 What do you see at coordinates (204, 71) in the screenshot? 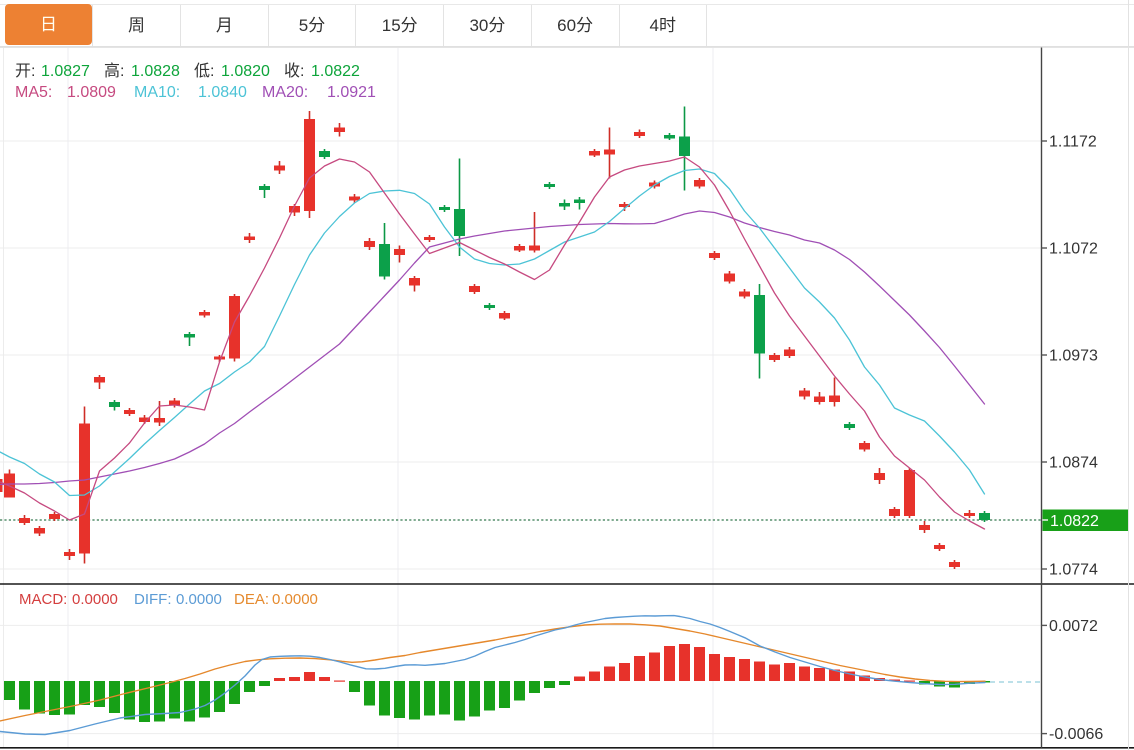
I see `svg-text: 低:` at bounding box center [204, 71].